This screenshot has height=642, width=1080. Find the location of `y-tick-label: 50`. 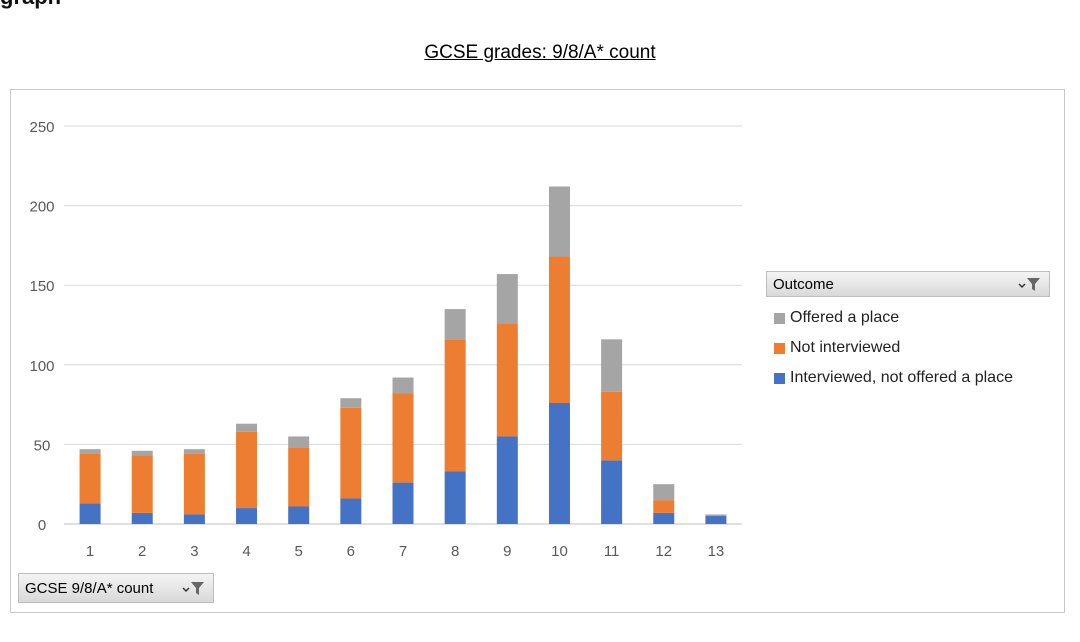

y-tick-label: 50 is located at coordinates (42, 445).